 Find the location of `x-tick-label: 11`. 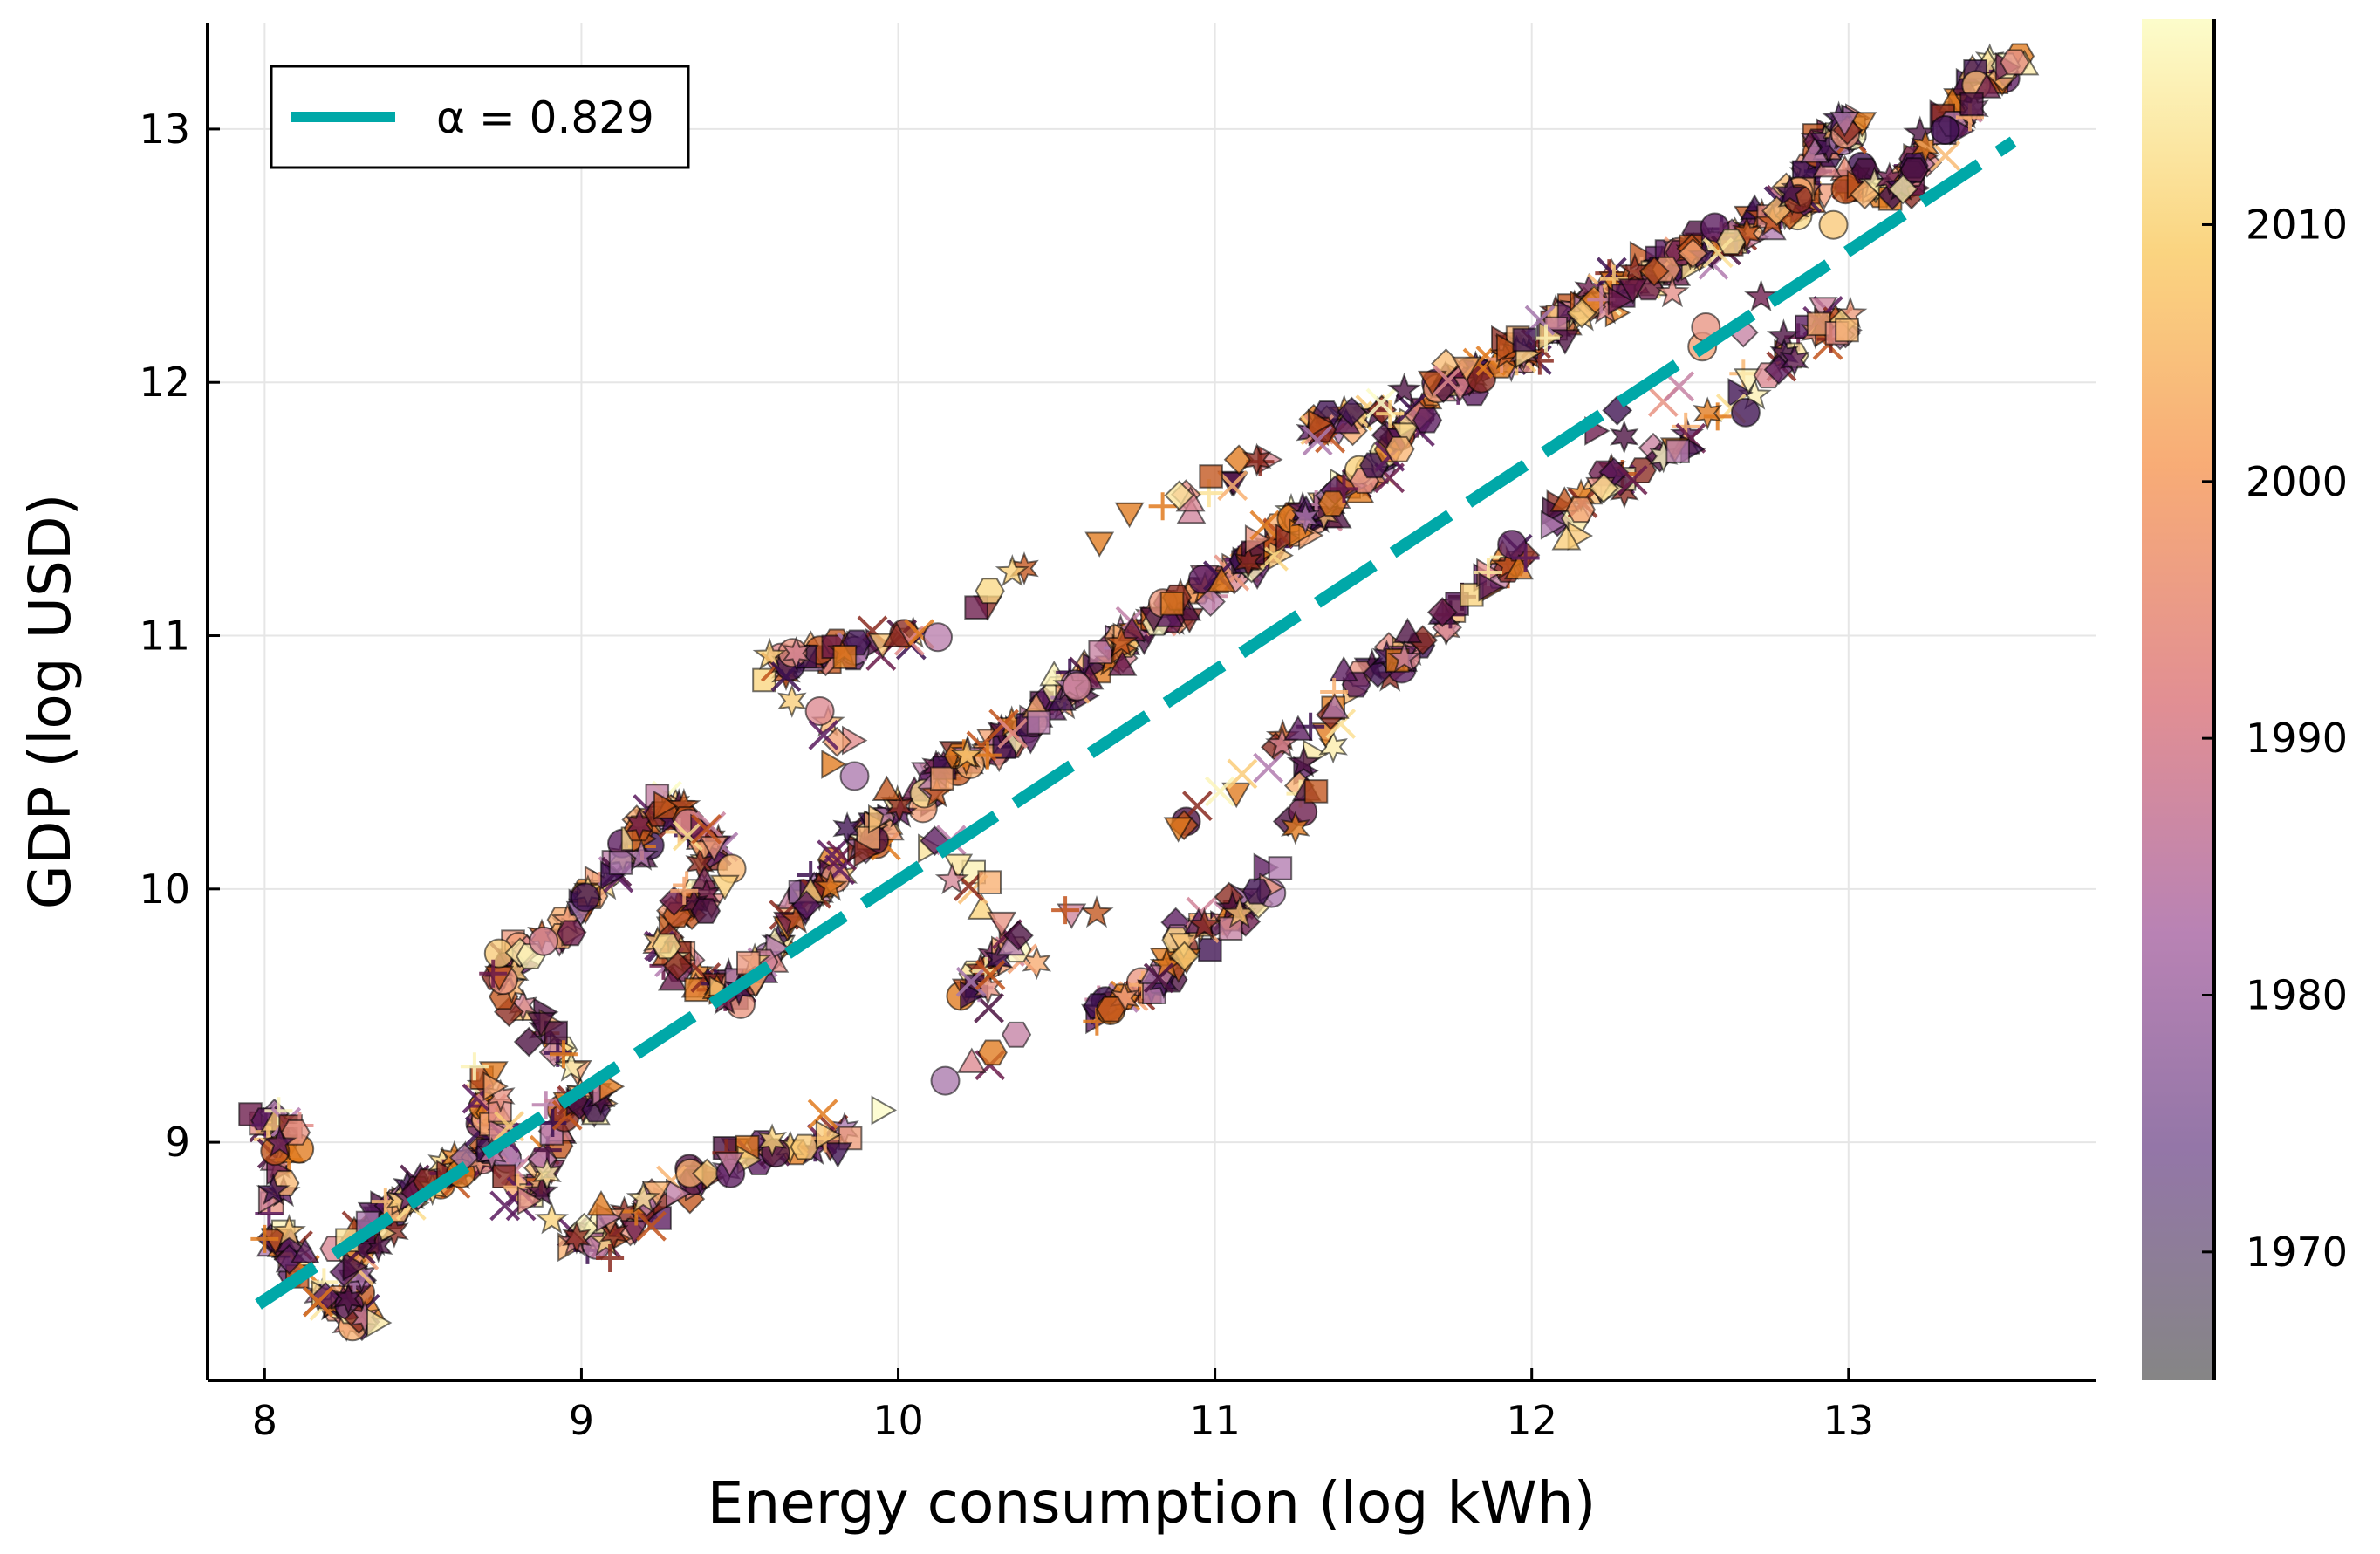

x-tick-label: 11 is located at coordinates (1215, 1420).